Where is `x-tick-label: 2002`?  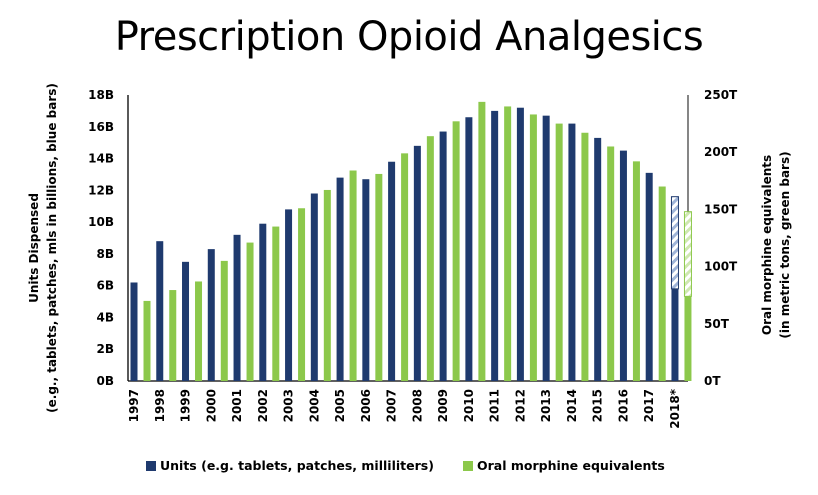 x-tick-label: 2002 is located at coordinates (263, 405).